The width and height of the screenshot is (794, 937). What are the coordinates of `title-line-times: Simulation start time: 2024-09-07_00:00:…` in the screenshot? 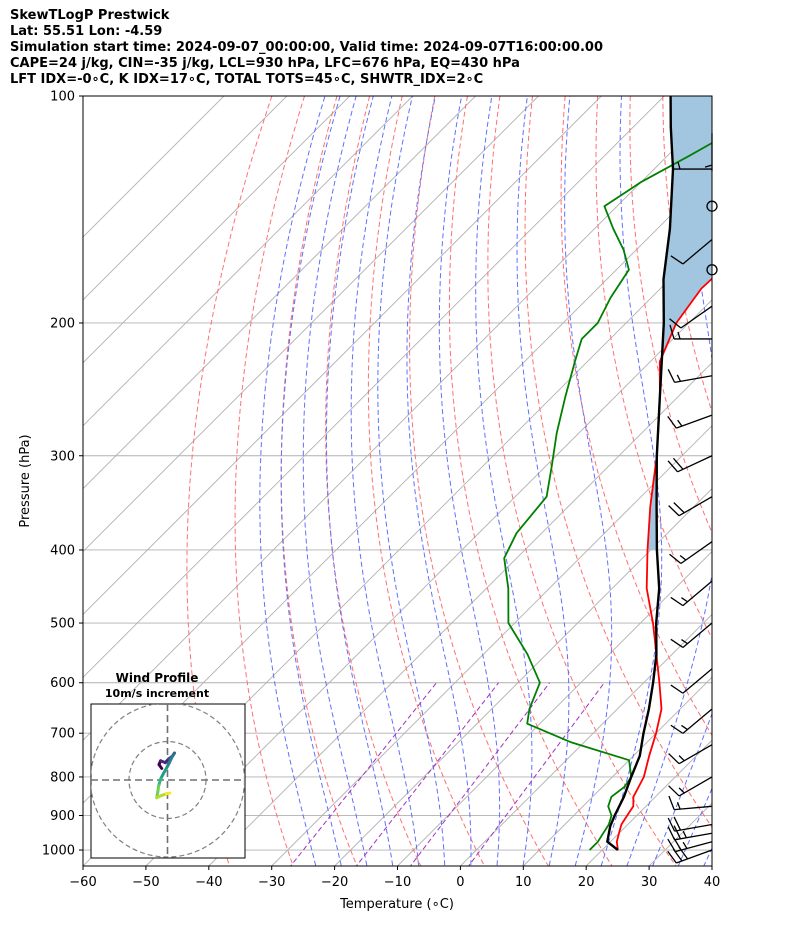 It's located at (306, 47).